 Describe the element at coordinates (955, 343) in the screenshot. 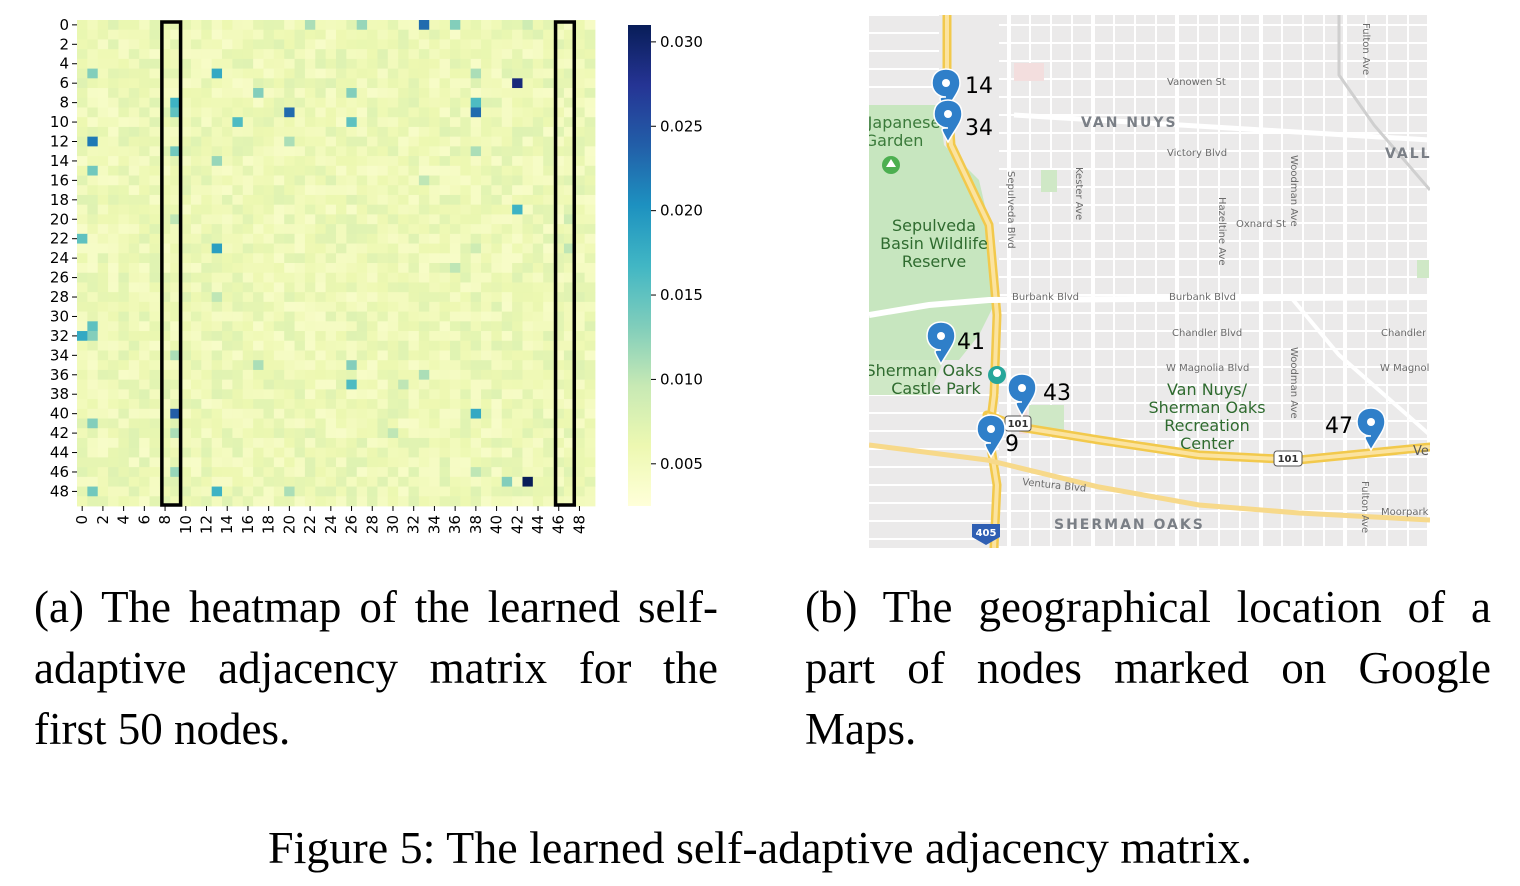

I see `node-marker-41: 41` at that location.